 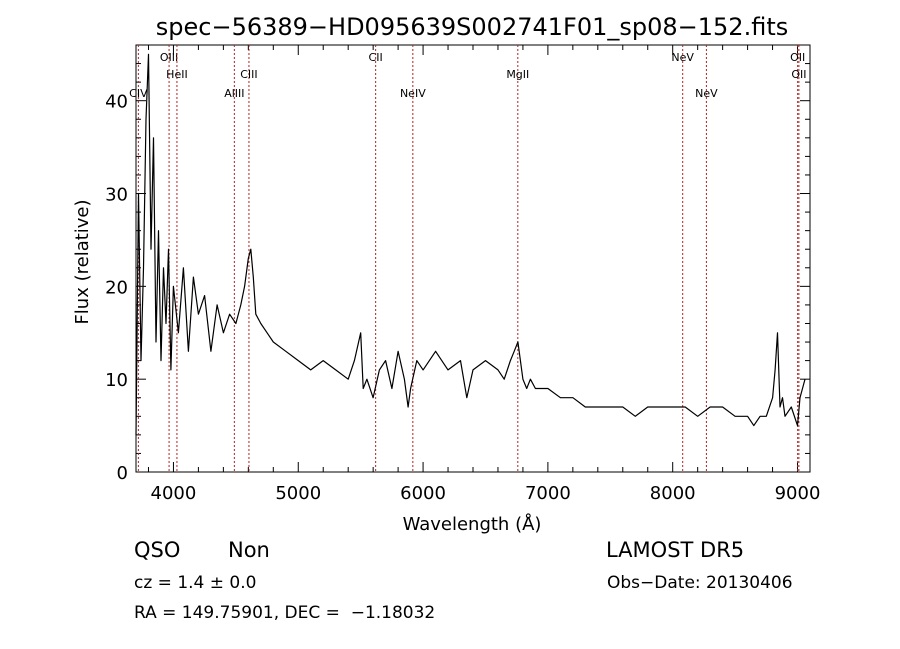 I want to click on x-tick-label: 5000, so click(x=298, y=493).